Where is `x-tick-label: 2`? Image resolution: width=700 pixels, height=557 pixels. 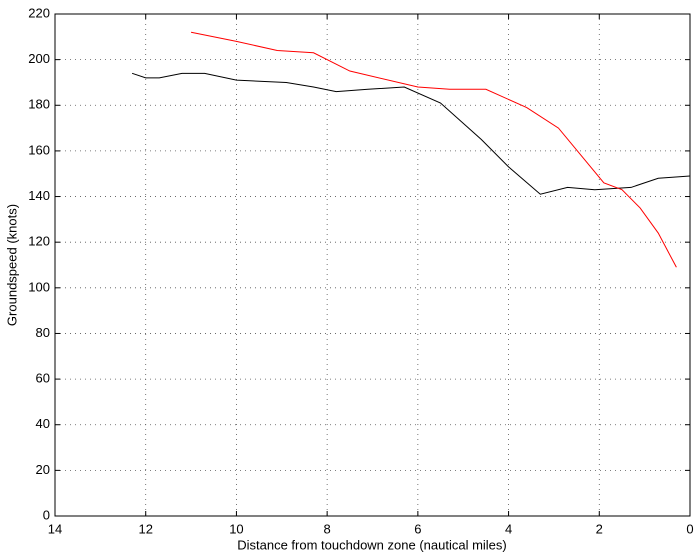
x-tick-label: 2 is located at coordinates (599, 528).